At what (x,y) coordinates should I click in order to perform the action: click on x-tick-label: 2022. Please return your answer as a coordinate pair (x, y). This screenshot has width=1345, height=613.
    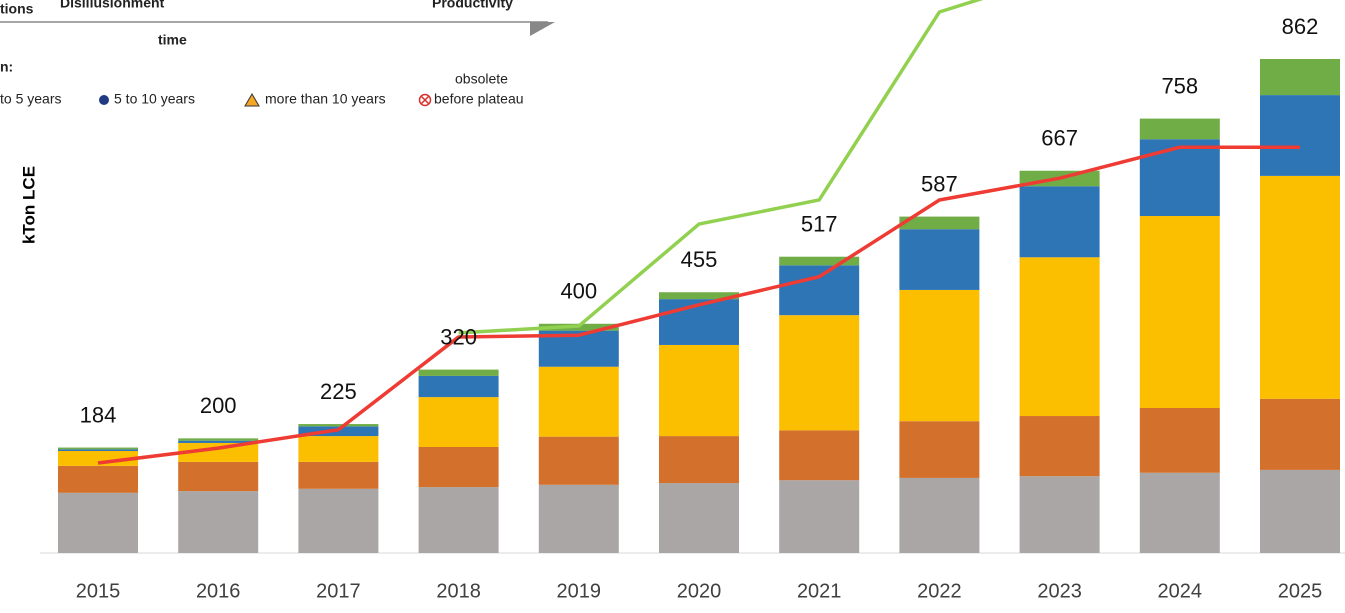
    Looking at the image, I should click on (939, 591).